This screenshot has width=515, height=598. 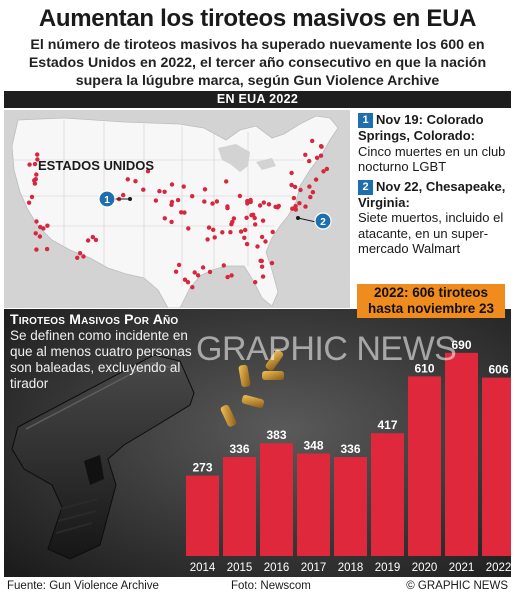 I want to click on category-label-2014: 2014, so click(x=203, y=568).